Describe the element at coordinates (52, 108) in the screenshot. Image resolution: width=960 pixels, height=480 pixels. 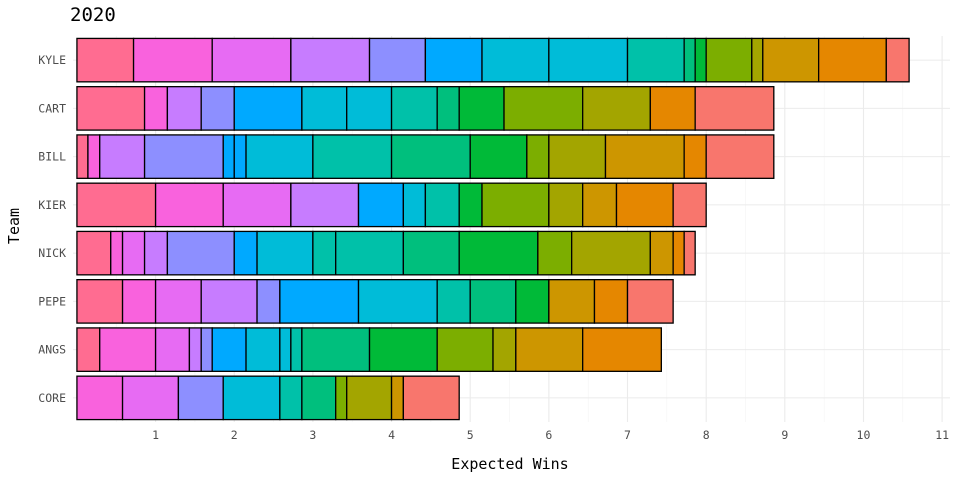
I see `y-tick-label: CART` at that location.